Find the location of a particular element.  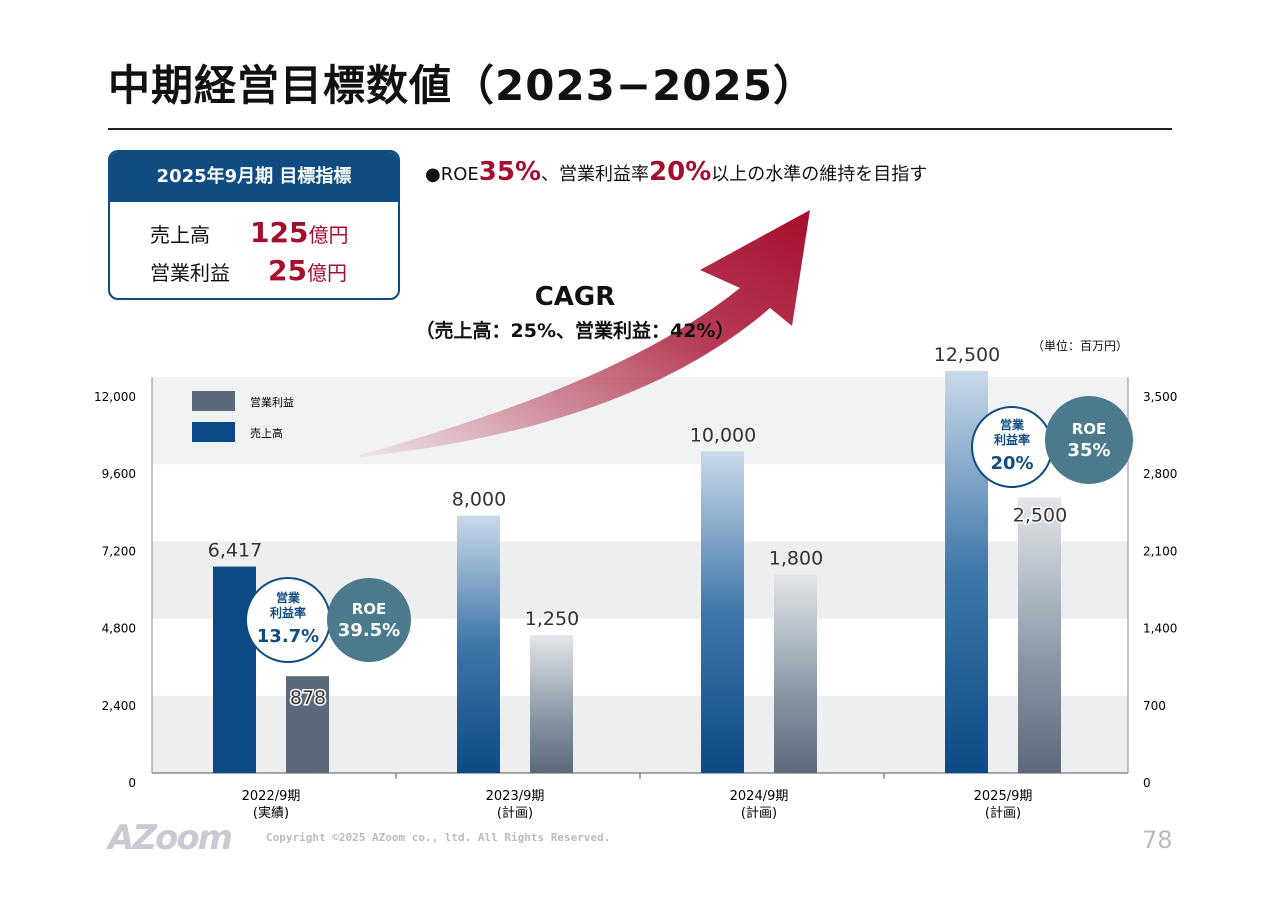

legend-label-profit: 営業利益 is located at coordinates (272, 402).